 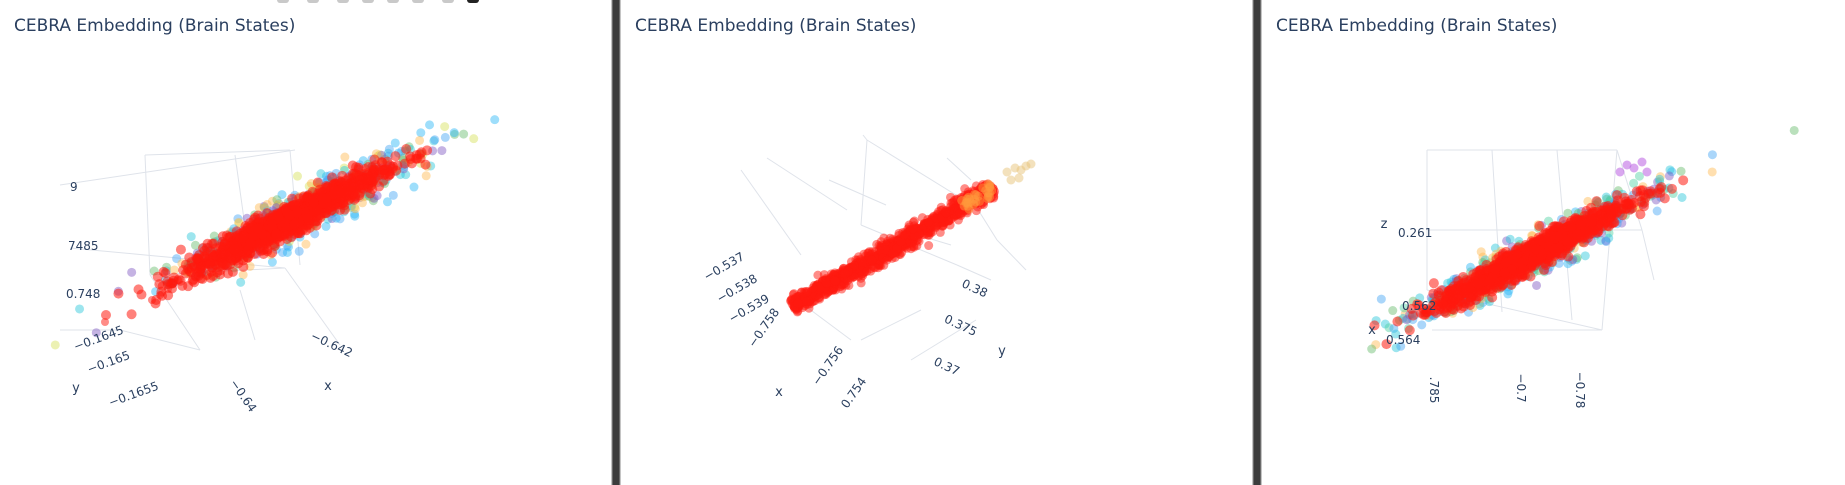 What do you see at coordinates (313, 1) in the screenshot?
I see `pan-icon` at bounding box center [313, 1].